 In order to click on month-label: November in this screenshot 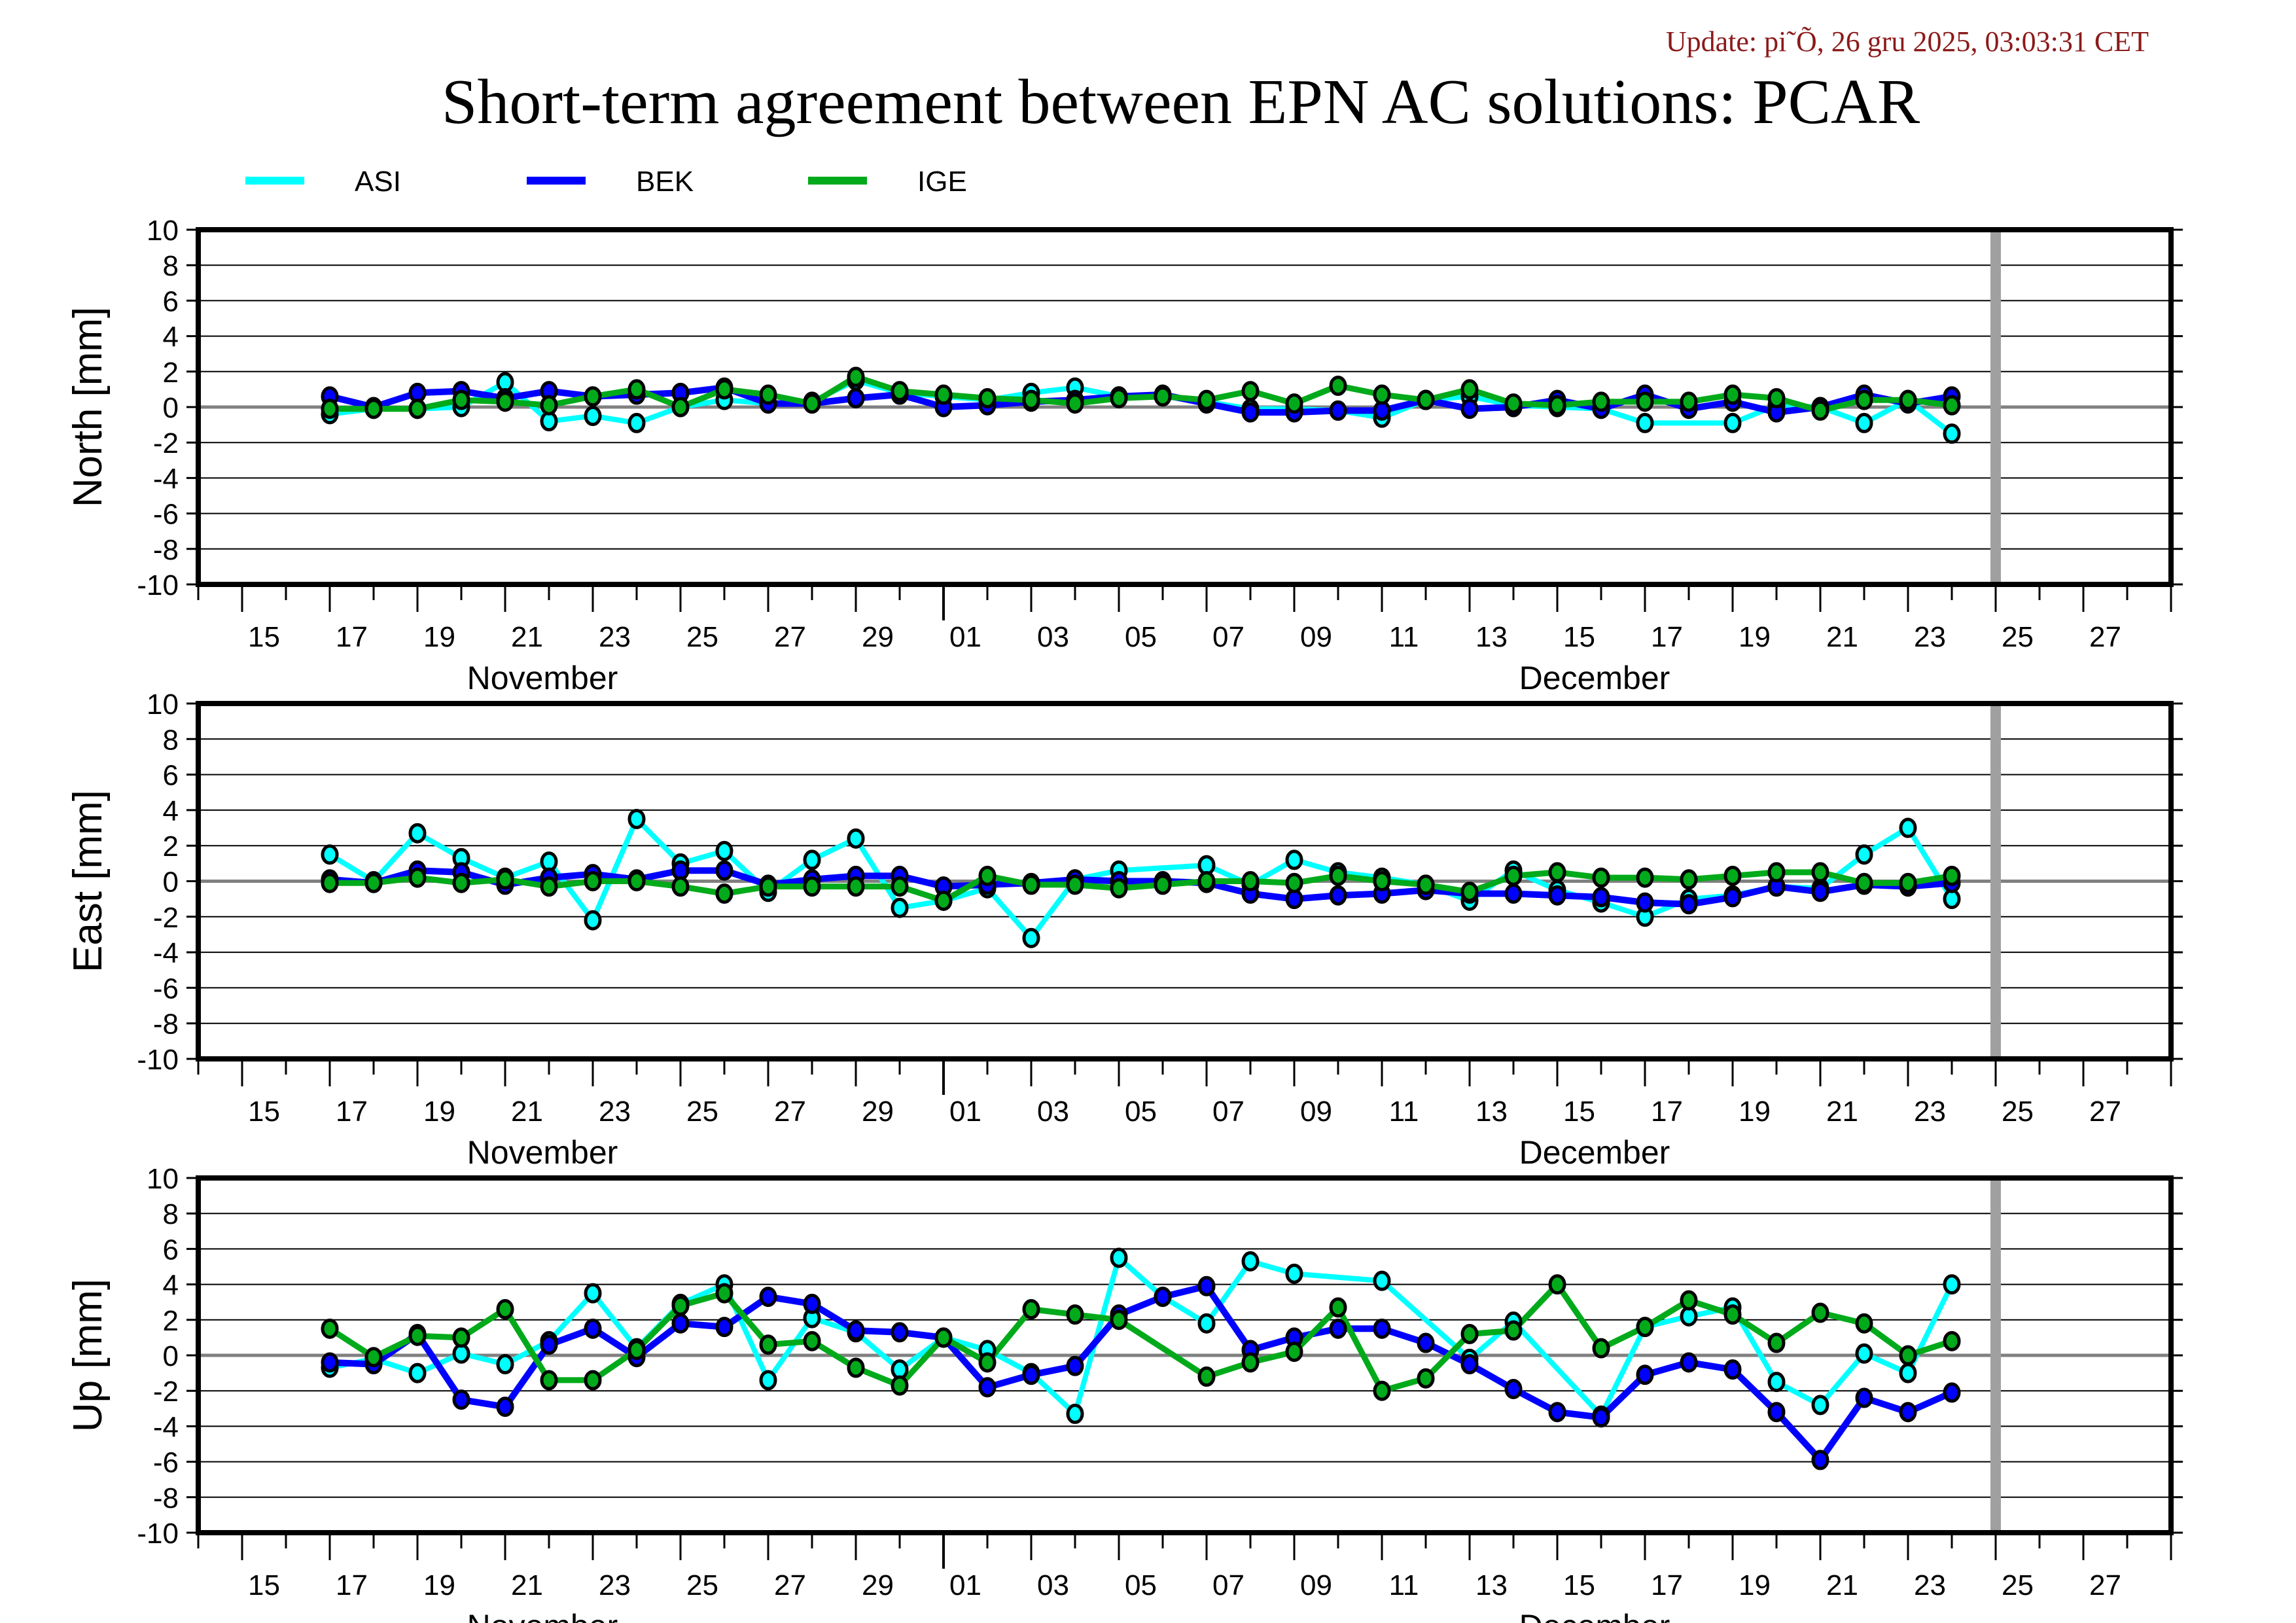, I will do `click(542, 1615)`.